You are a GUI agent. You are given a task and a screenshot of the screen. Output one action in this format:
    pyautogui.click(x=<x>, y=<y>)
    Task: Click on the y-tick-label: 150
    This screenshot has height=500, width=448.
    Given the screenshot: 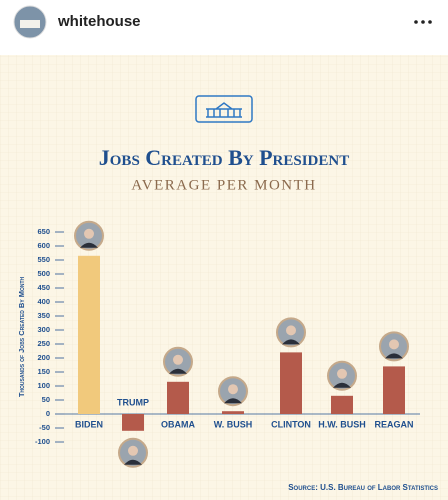 What is the action you would take?
    pyautogui.click(x=43, y=371)
    